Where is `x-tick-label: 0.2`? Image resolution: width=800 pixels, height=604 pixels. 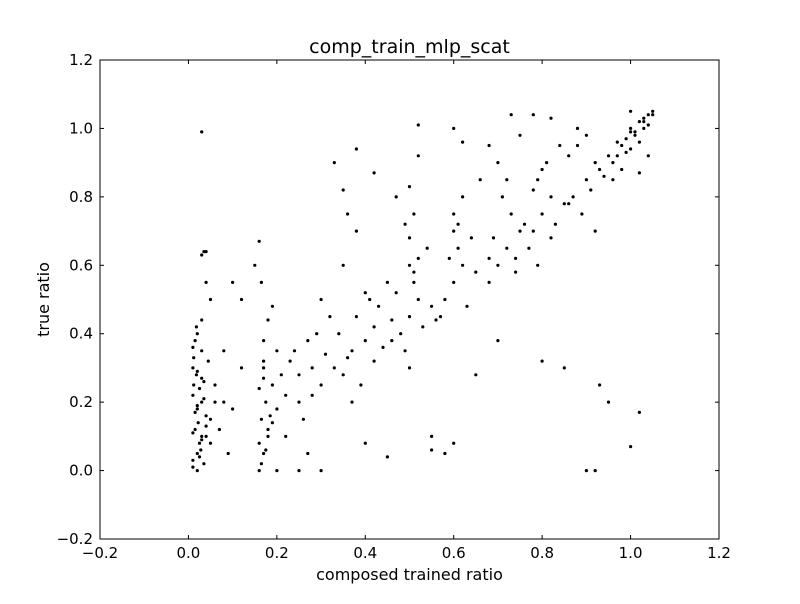
x-tick-label: 0.2 is located at coordinates (277, 553).